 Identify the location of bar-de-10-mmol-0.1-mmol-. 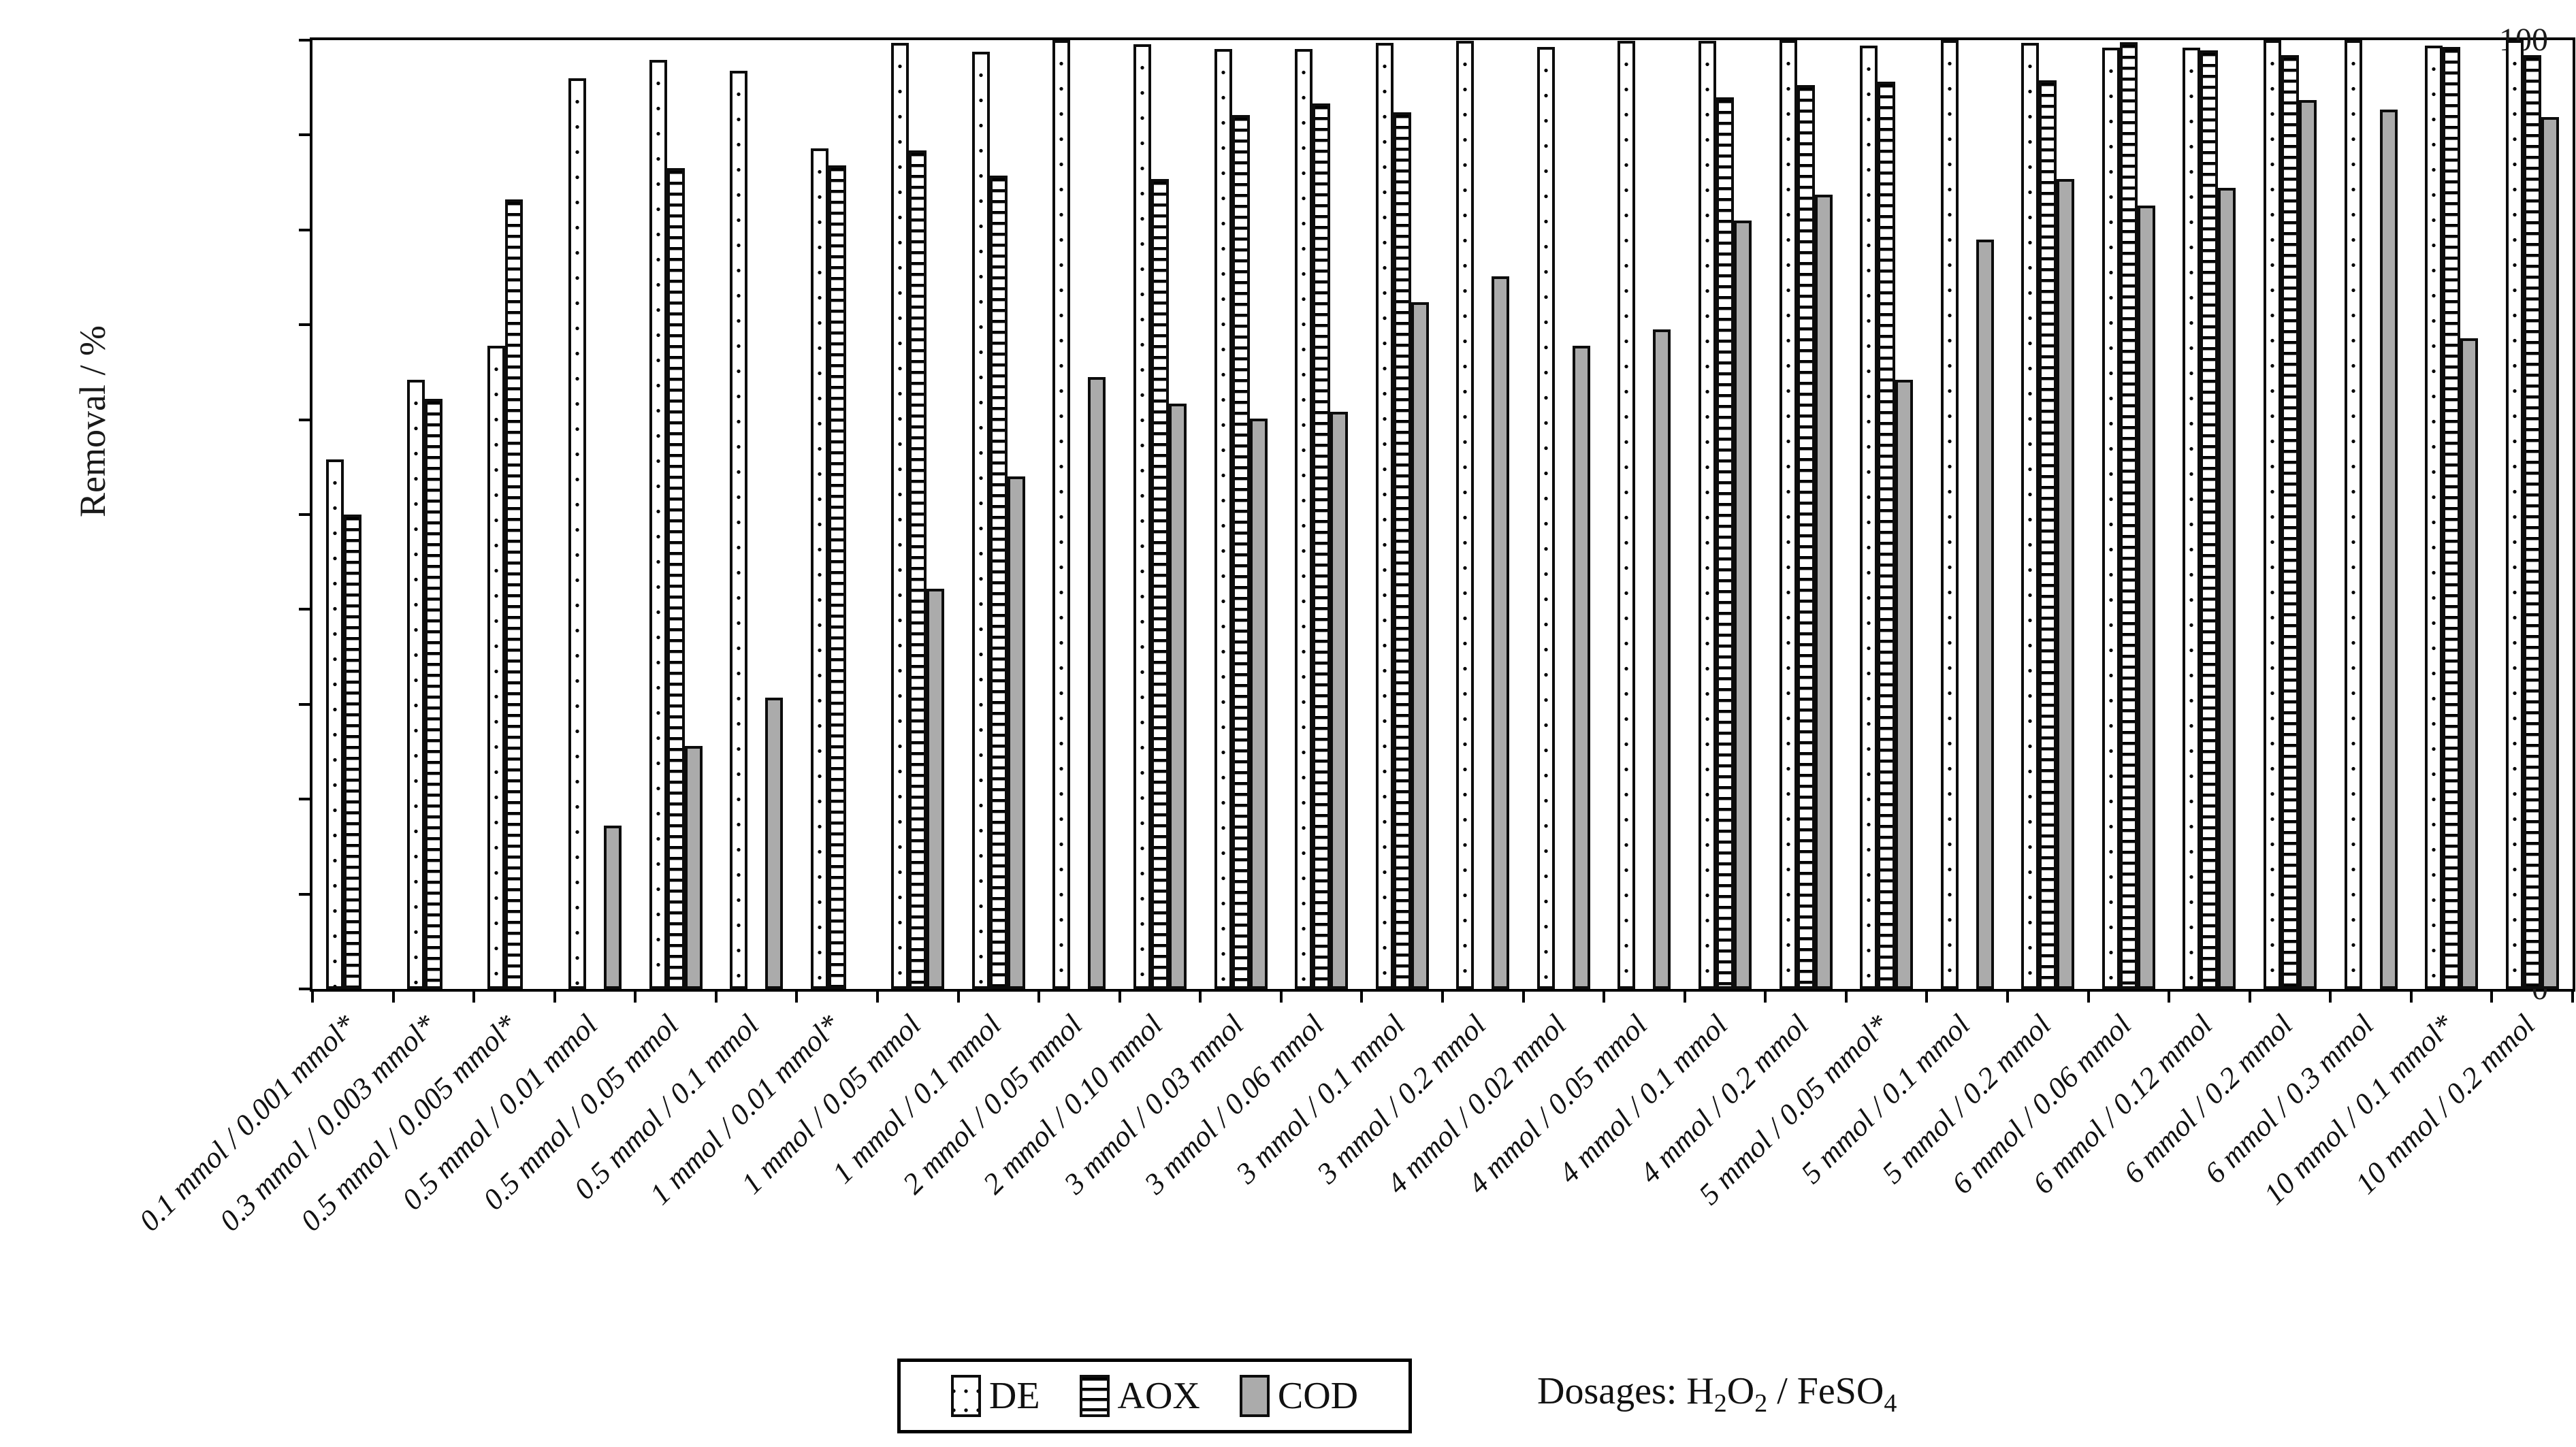
(2434, 517).